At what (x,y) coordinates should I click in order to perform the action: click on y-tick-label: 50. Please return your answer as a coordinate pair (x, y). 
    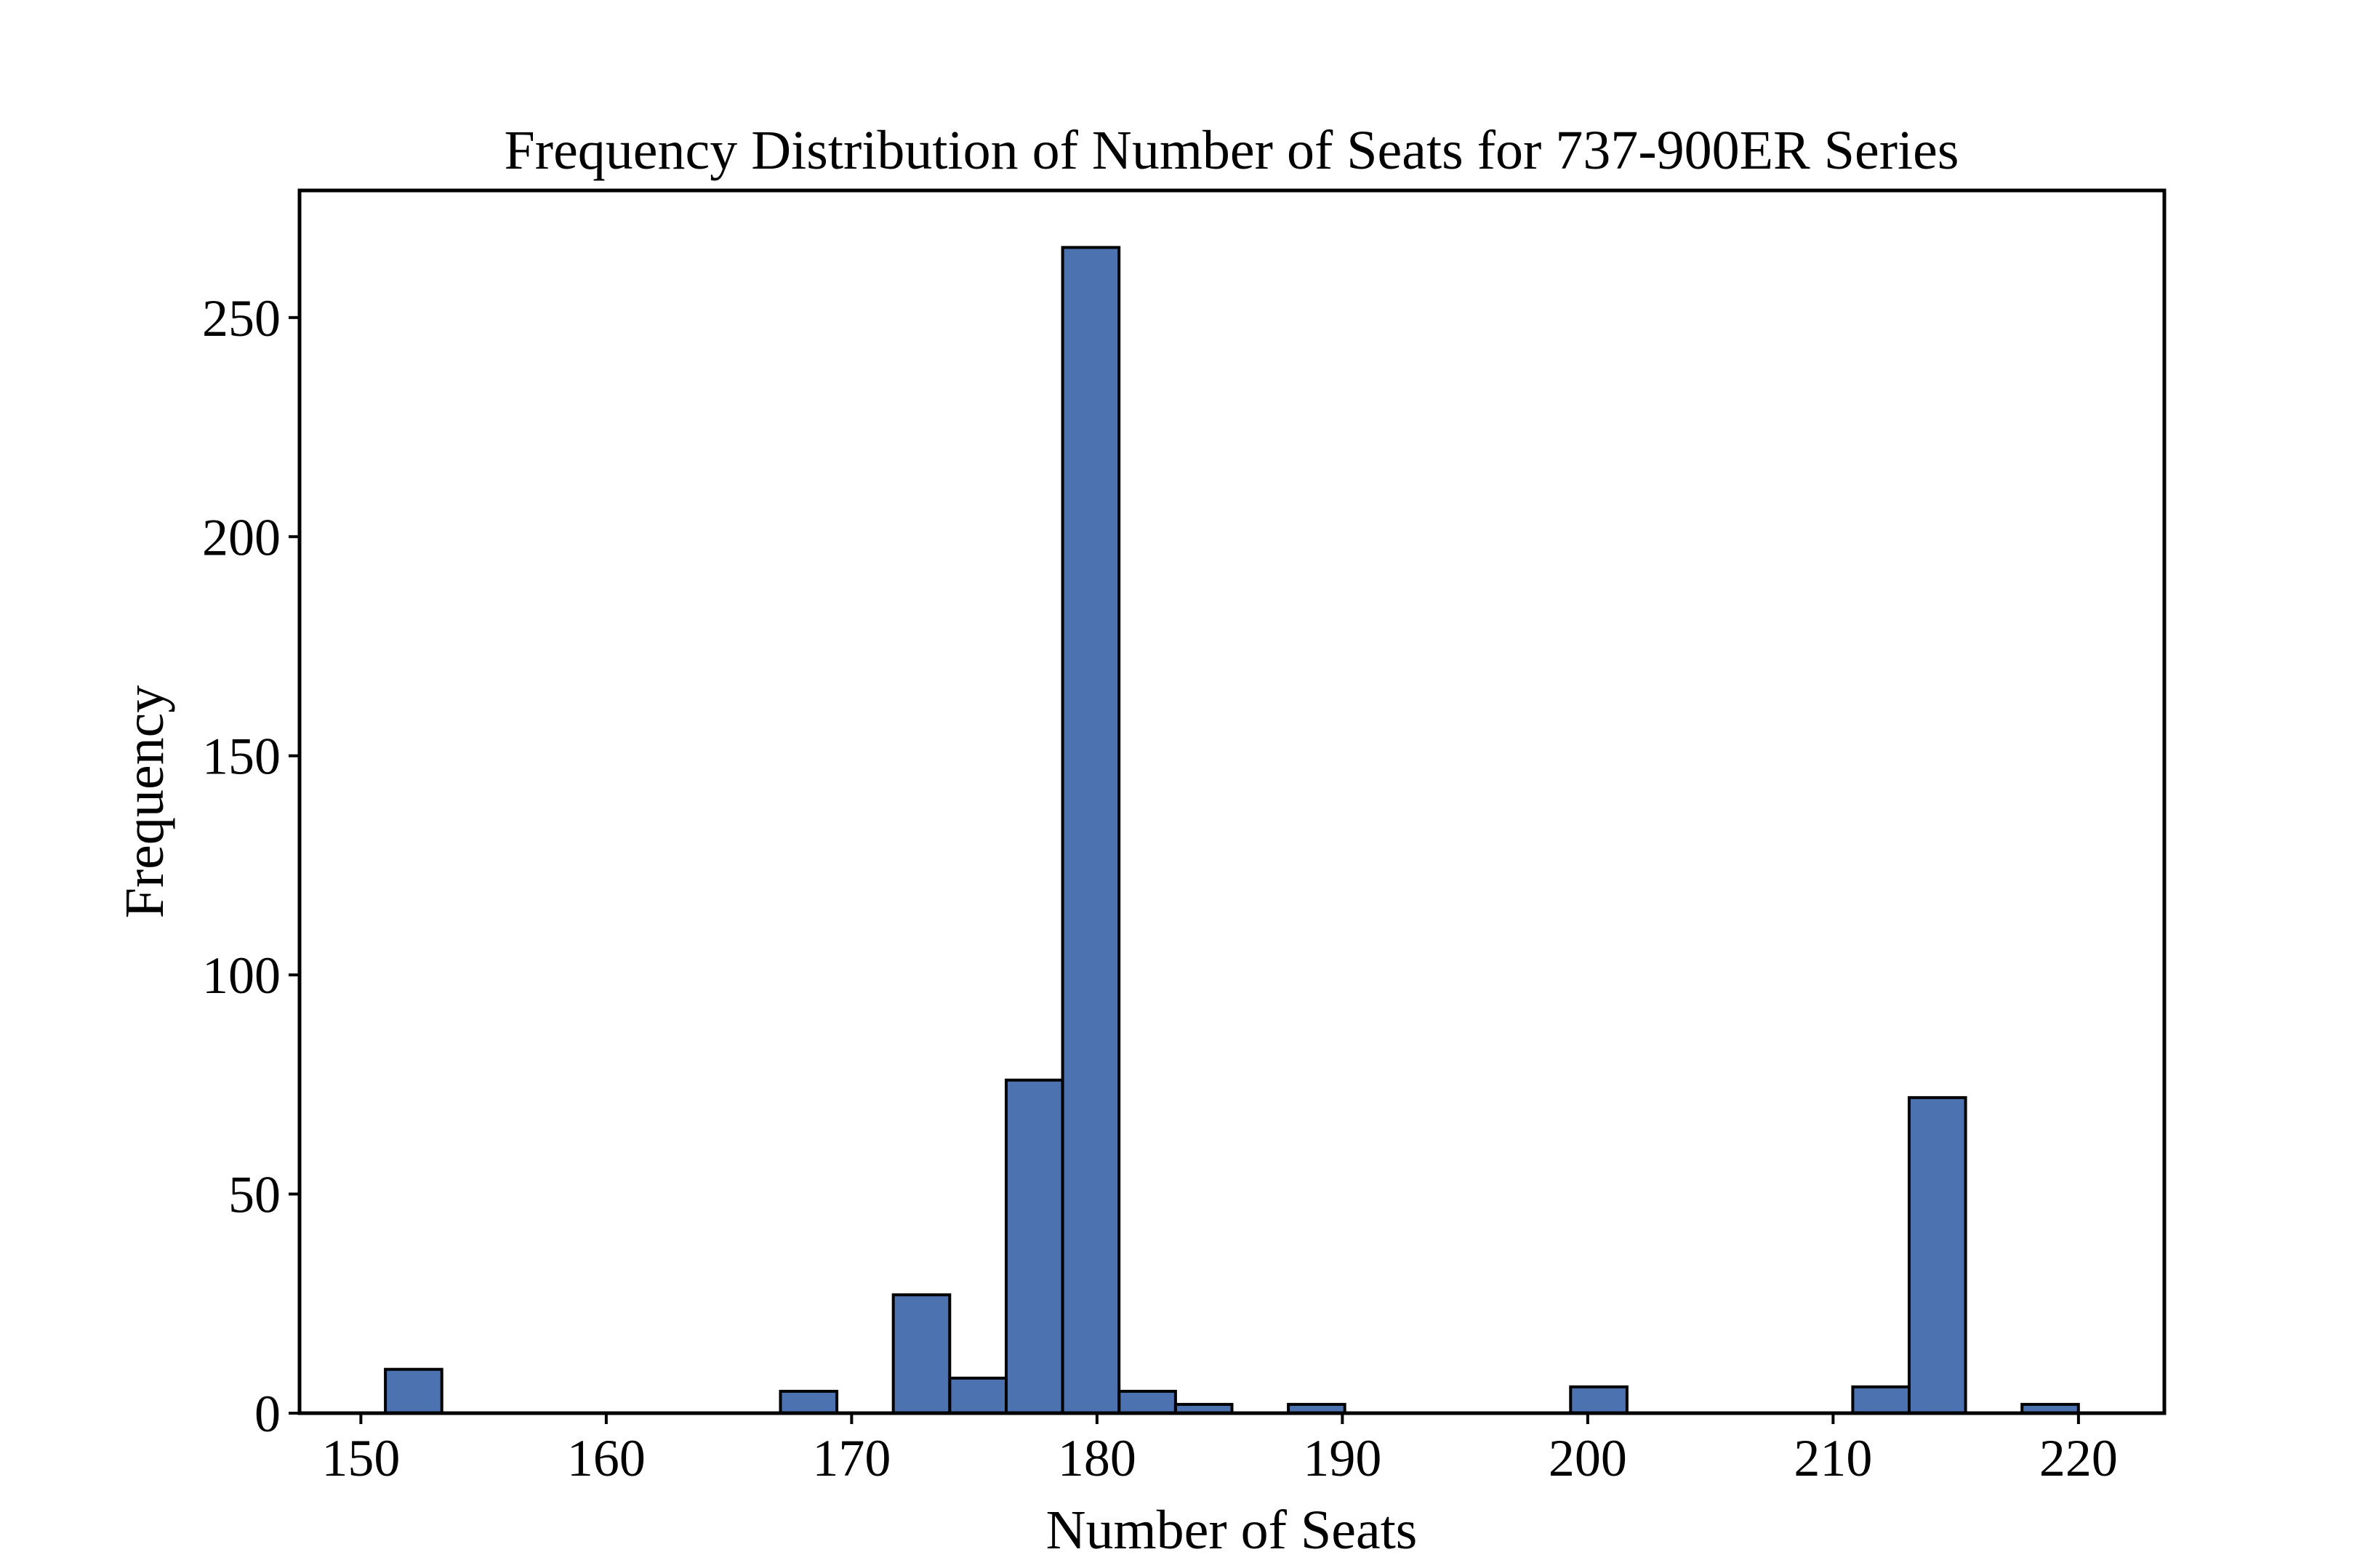
    Looking at the image, I should click on (254, 1195).